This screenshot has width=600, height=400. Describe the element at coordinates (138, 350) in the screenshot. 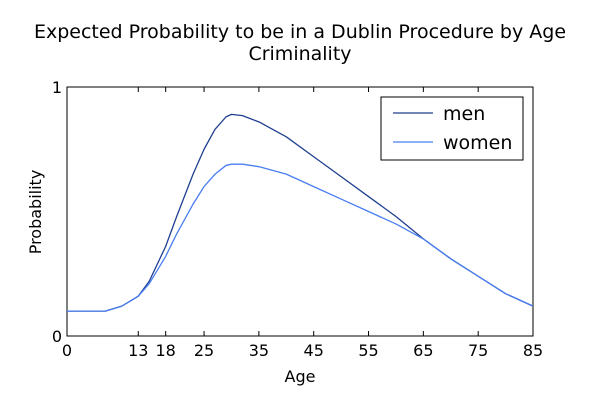

I see `x-tick-label: 13` at that location.